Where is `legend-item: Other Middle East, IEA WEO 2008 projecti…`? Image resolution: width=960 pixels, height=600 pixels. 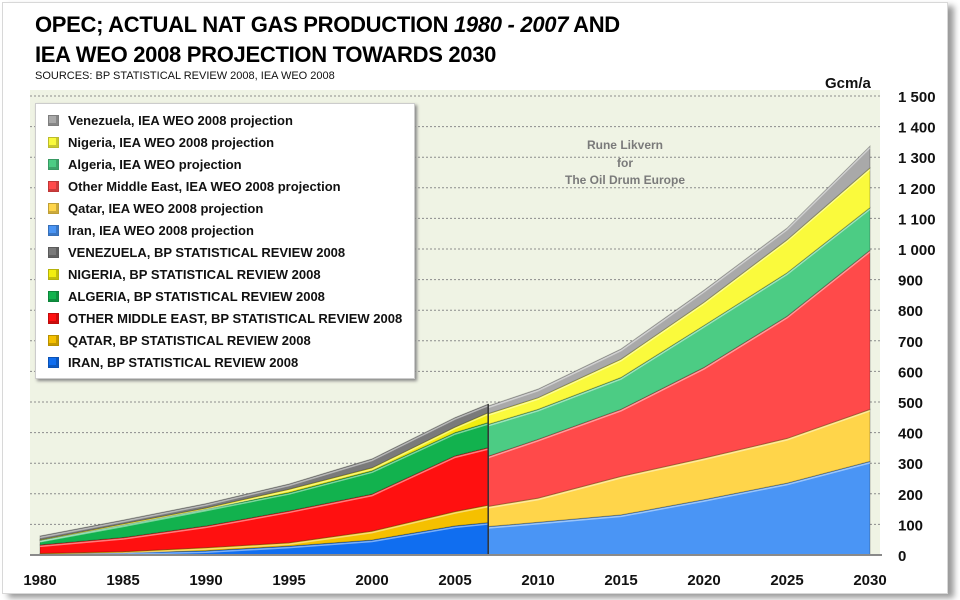
legend-item: Other Middle East, IEA WEO 2008 projecti… is located at coordinates (194, 186).